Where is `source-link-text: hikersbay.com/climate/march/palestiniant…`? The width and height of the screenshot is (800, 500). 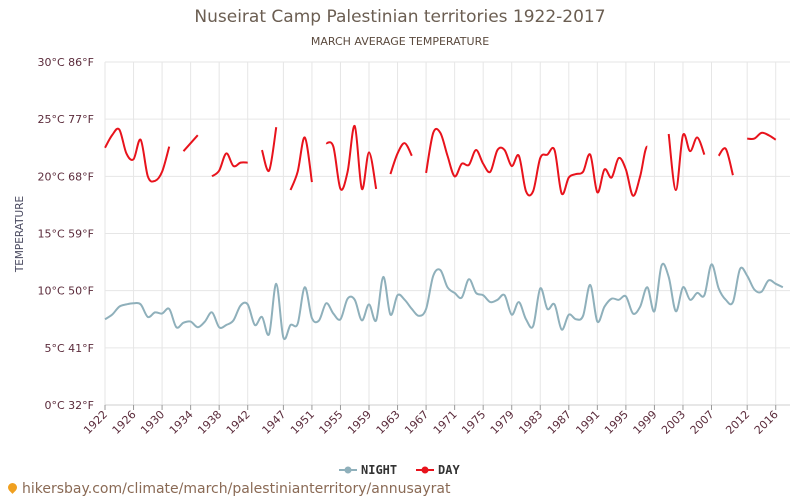 source-link-text: hikersbay.com/climate/march/palestiniant… is located at coordinates (236, 489).